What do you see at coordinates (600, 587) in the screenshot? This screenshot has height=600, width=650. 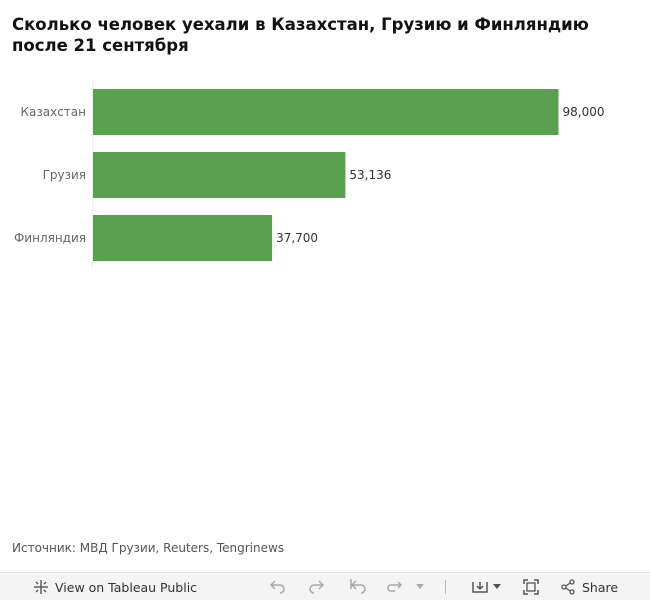 I see `share-label: Share` at bounding box center [600, 587].